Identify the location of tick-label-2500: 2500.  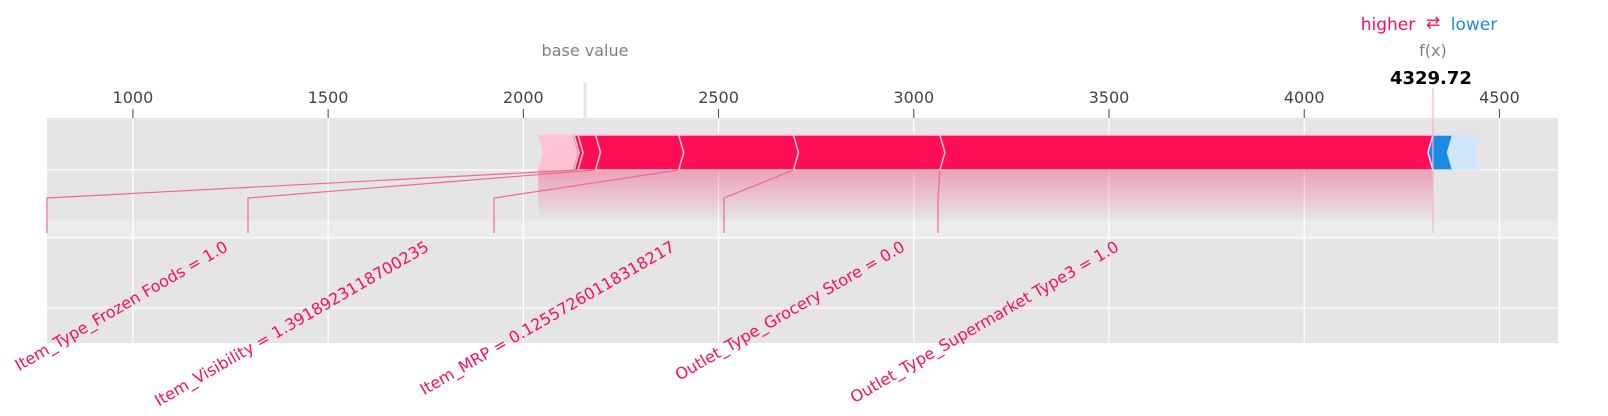
(718, 97).